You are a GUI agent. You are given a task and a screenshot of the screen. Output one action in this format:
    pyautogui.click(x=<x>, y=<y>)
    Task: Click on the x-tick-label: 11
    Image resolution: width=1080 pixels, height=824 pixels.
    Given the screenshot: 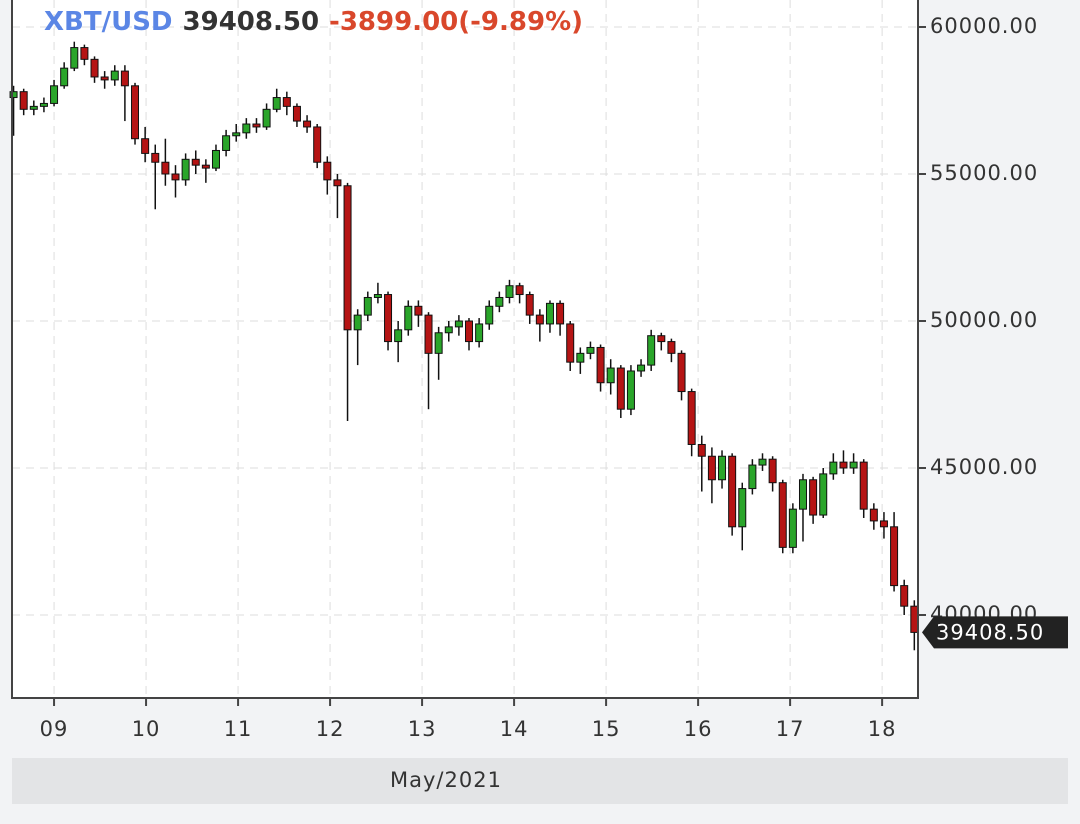 What is the action you would take?
    pyautogui.click(x=238, y=729)
    